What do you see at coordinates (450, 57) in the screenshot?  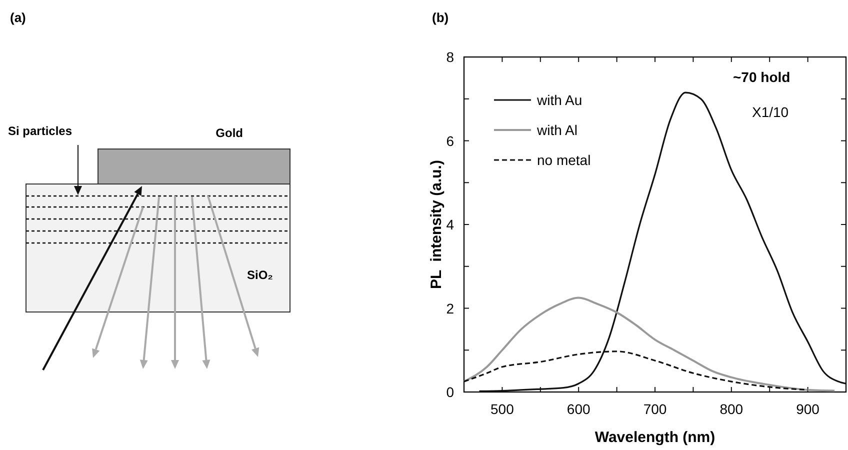 I see `y-tick-label: 8` at bounding box center [450, 57].